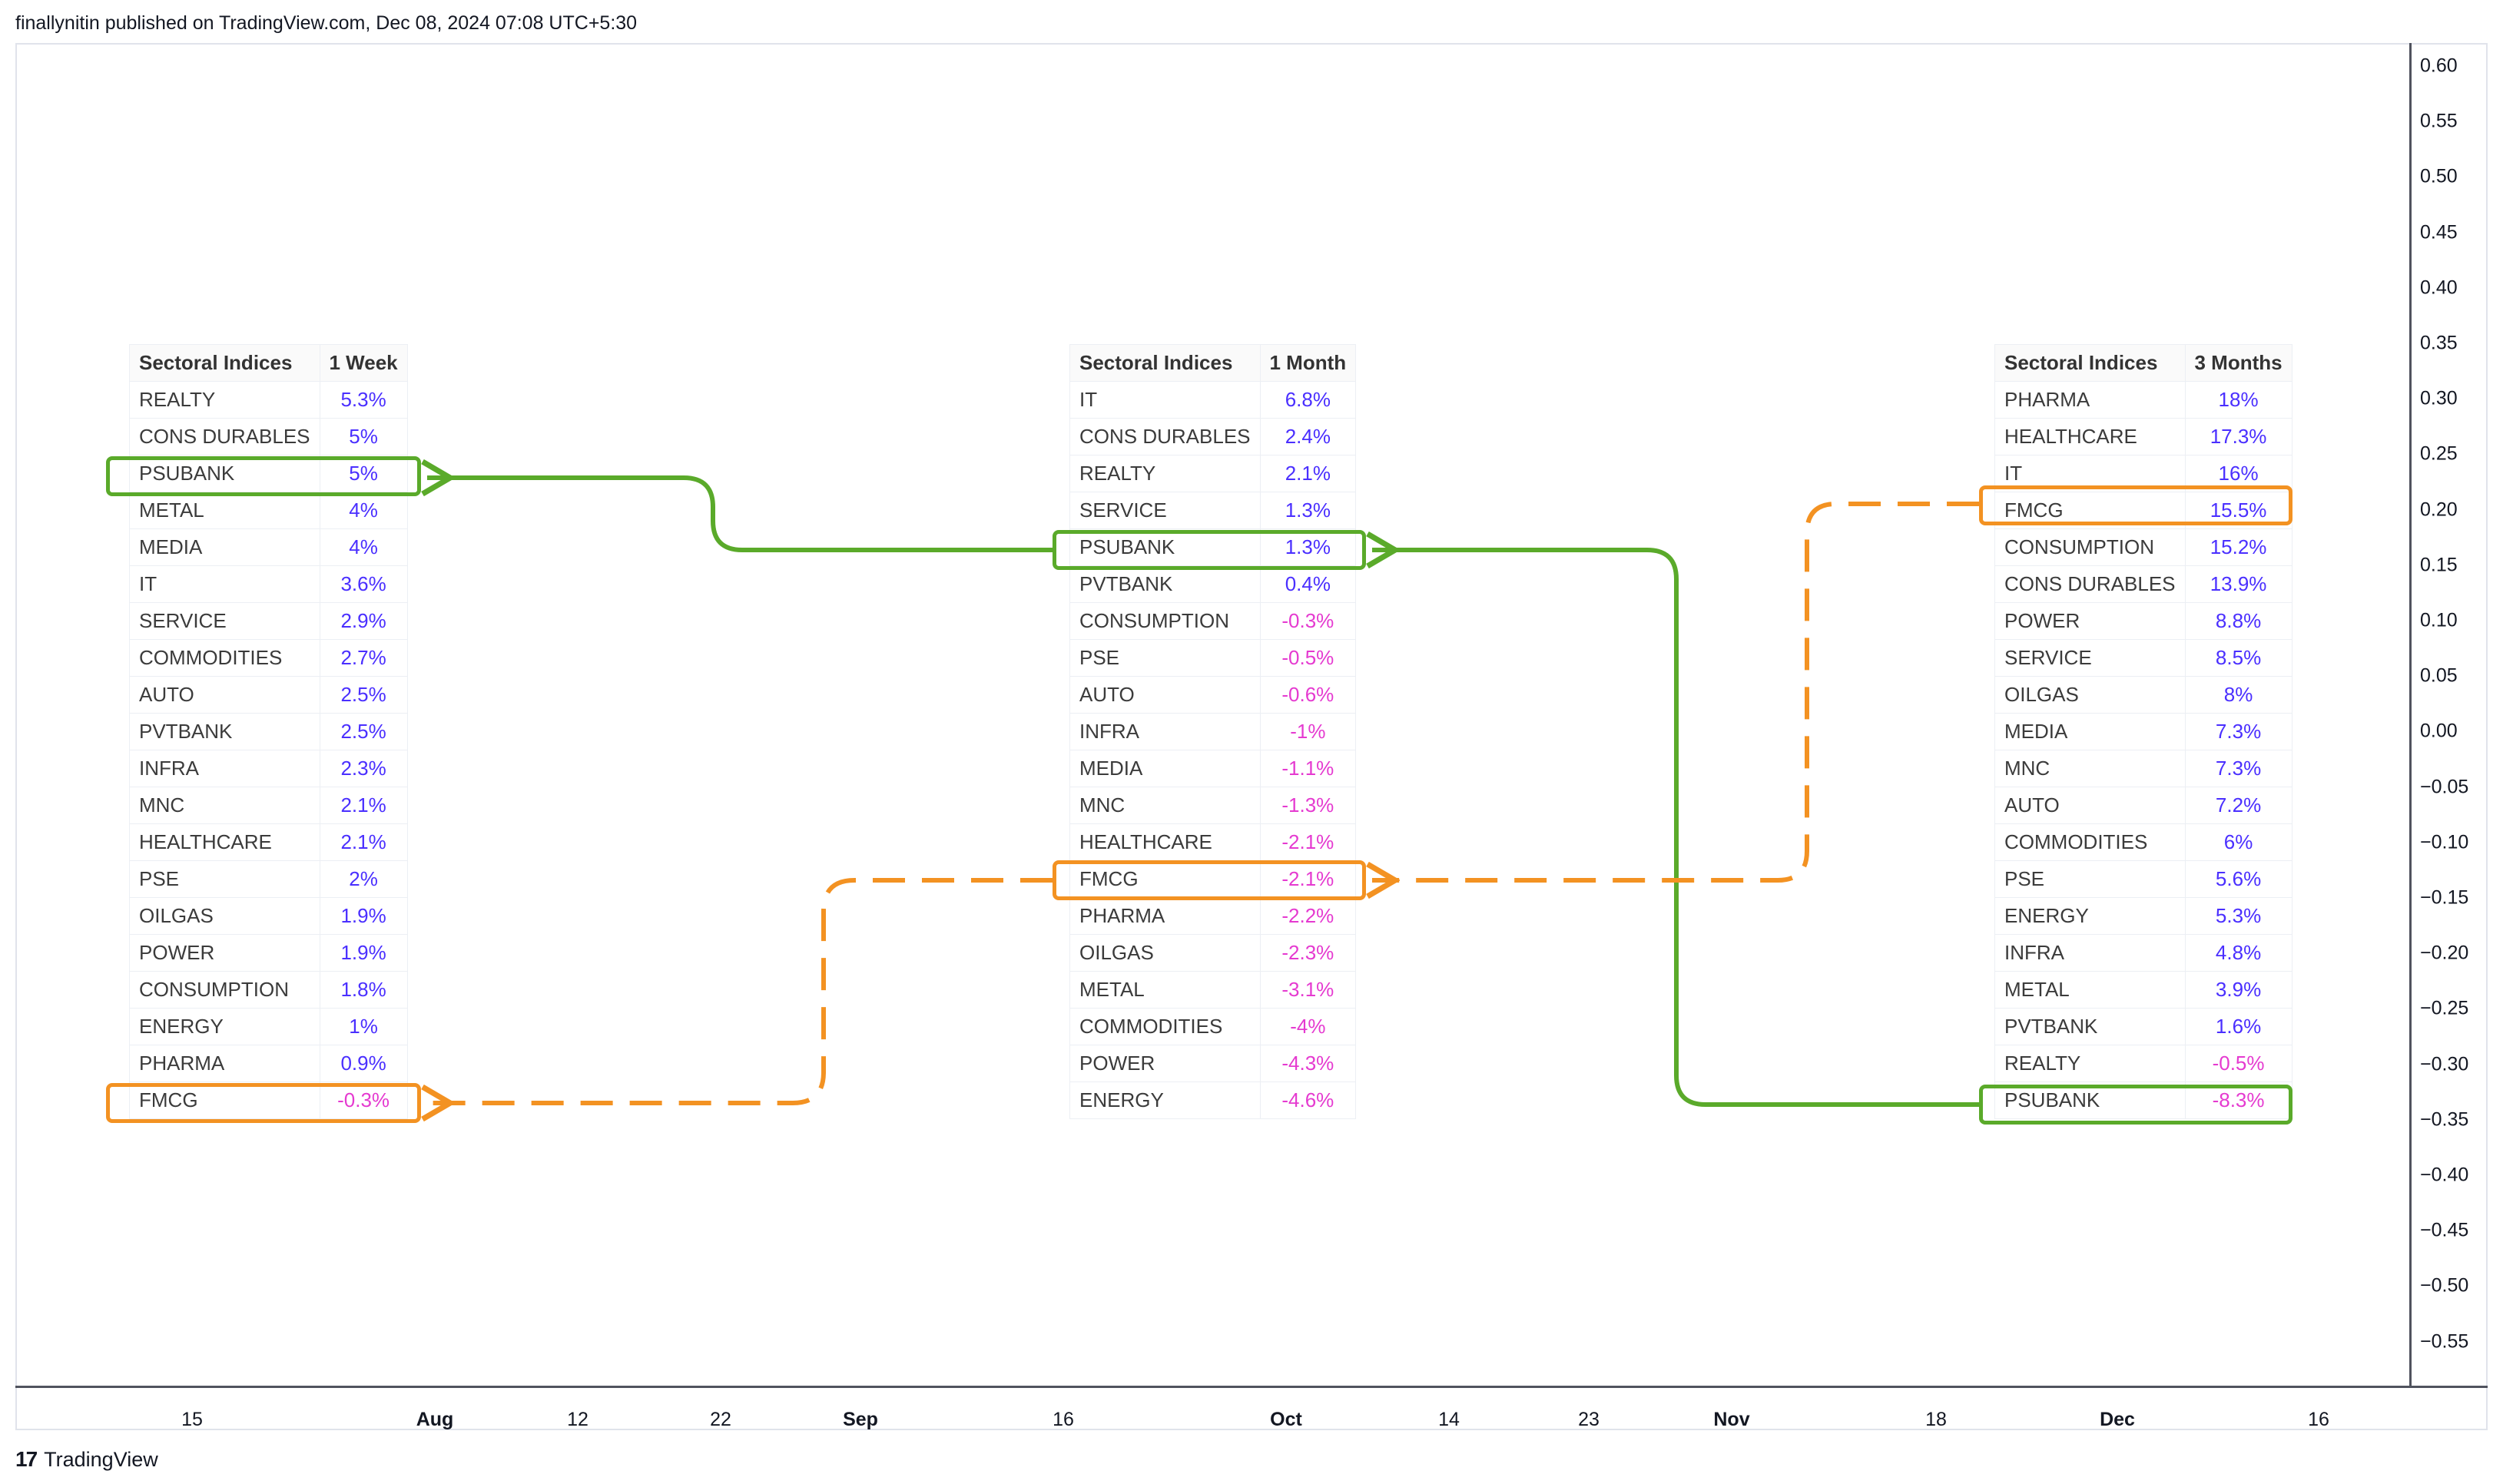 The height and width of the screenshot is (1484, 2503). I want to click on table-row: POWER 1.9%, so click(268, 953).